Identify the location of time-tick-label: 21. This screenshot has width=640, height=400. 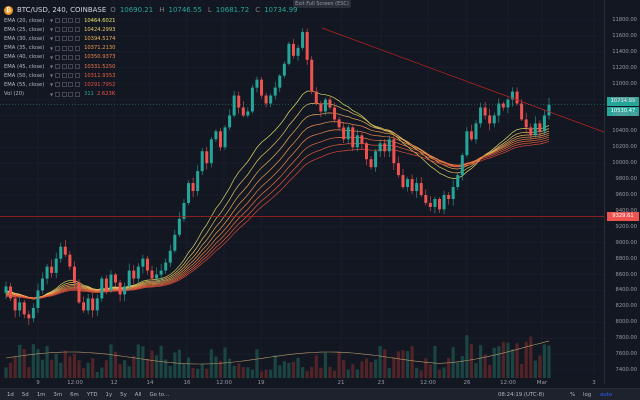
(341, 383).